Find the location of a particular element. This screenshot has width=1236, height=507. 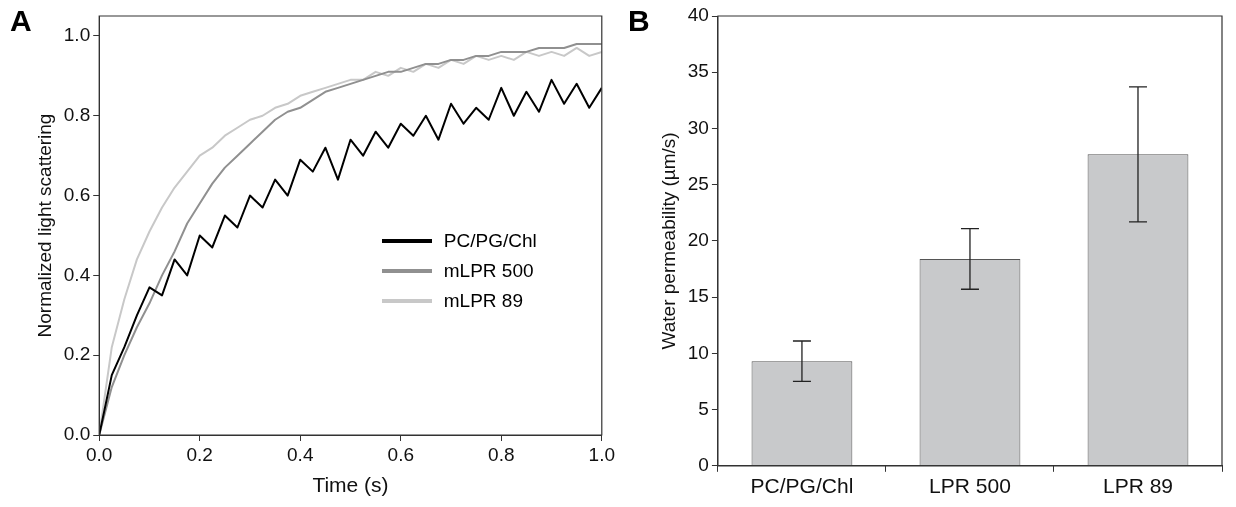

x-tick-label: 0.2 is located at coordinates (199, 454).